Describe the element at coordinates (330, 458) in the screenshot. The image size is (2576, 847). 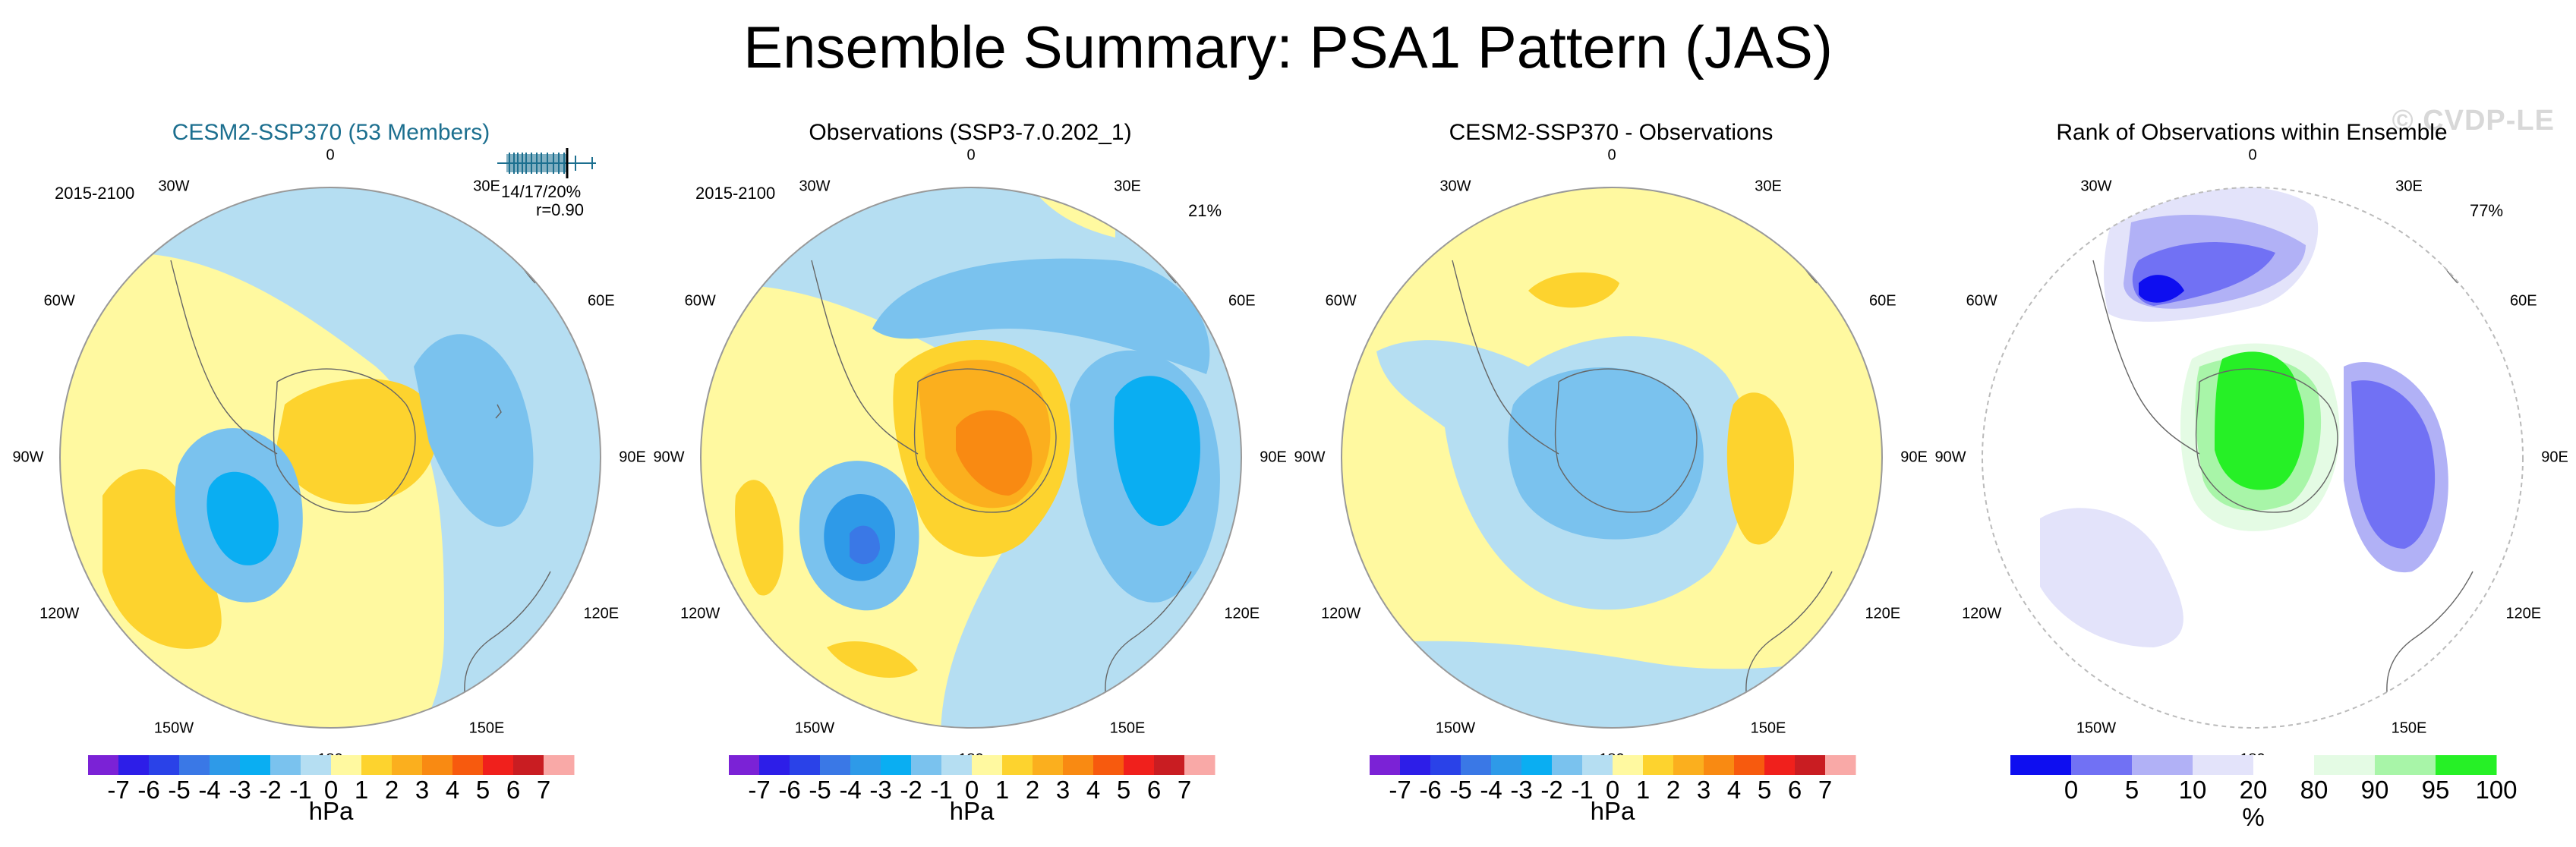
I see `panel1-map` at that location.